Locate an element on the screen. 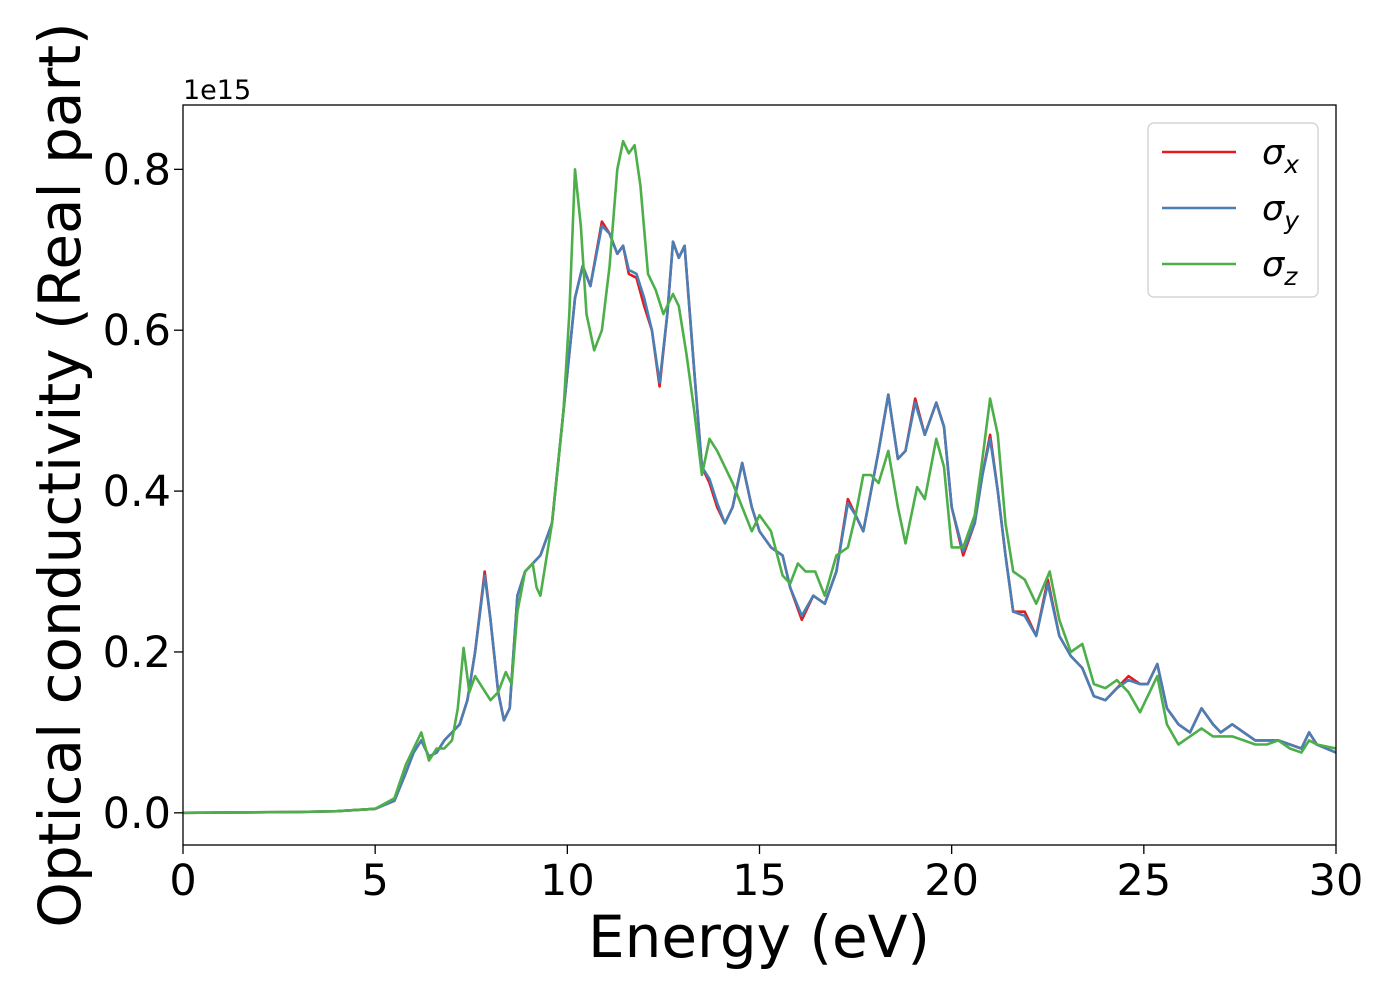  y-tick-label: 0.2 is located at coordinates (137, 653).